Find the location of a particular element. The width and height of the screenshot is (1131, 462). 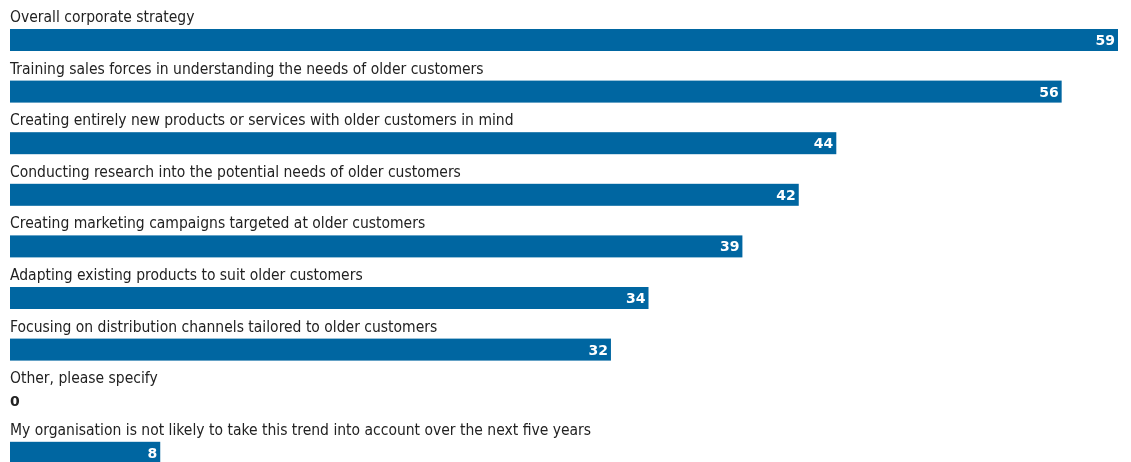

data-label: 39 is located at coordinates (729, 246).